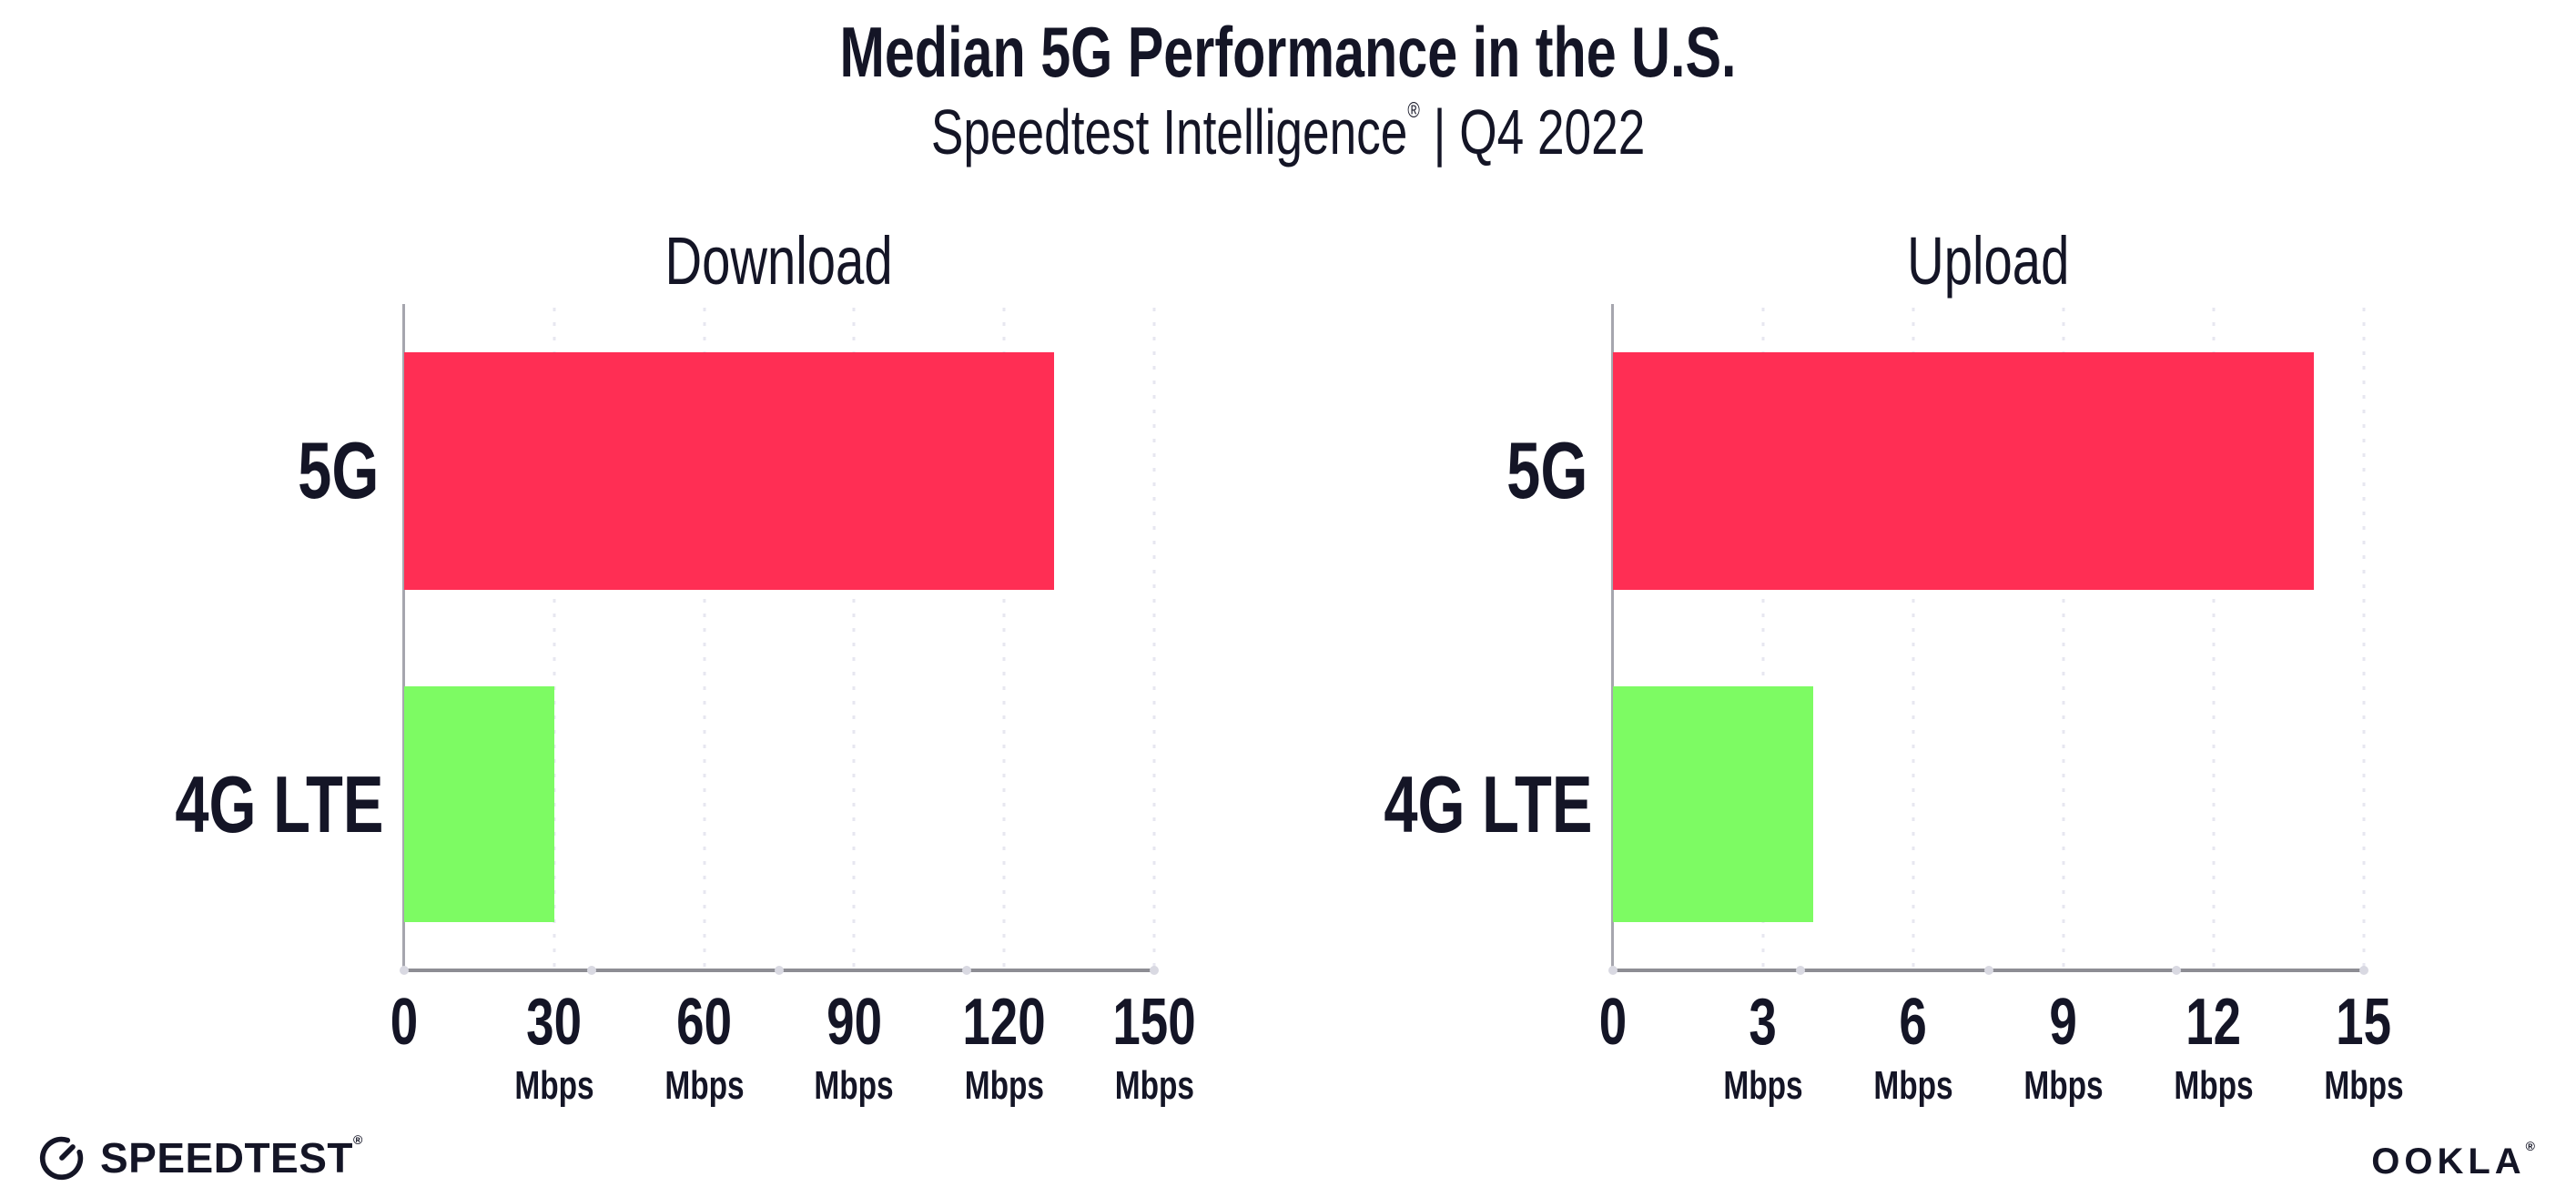 Image resolution: width=2576 pixels, height=1197 pixels. Describe the element at coordinates (479, 804) in the screenshot. I see `download-bar-4g-lte` at that location.